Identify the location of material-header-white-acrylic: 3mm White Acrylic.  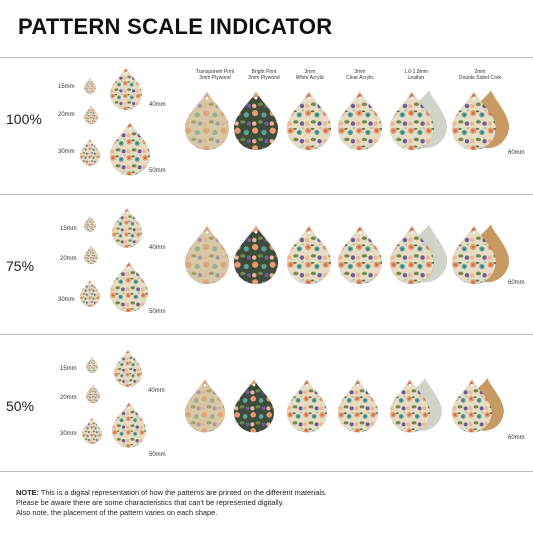
(310, 75).